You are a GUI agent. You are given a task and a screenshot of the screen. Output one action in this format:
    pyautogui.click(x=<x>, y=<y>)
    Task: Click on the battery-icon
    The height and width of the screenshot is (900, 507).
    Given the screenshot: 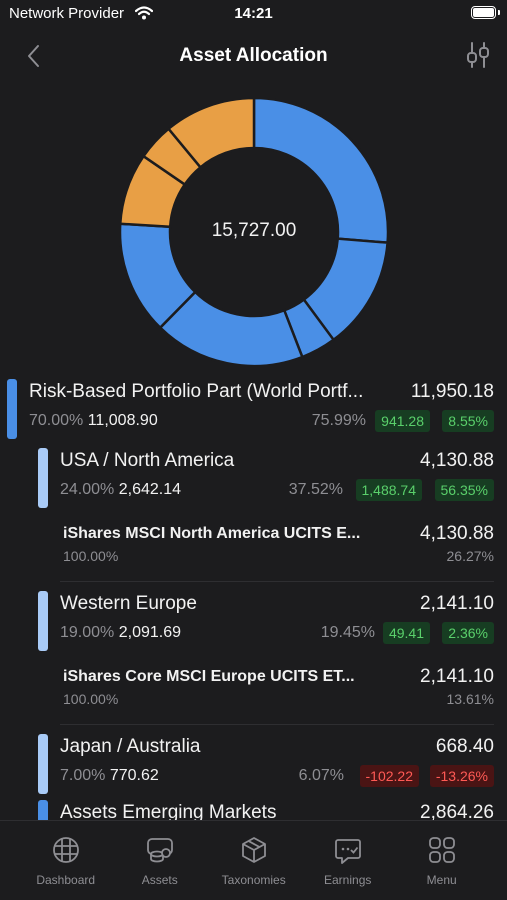 What is the action you would take?
    pyautogui.click(x=483, y=12)
    